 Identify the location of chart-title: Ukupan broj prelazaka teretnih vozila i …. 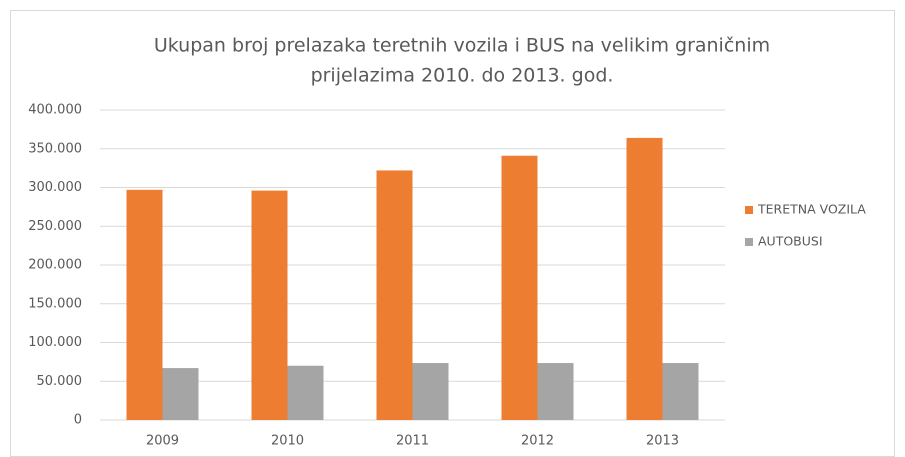
(462, 46).